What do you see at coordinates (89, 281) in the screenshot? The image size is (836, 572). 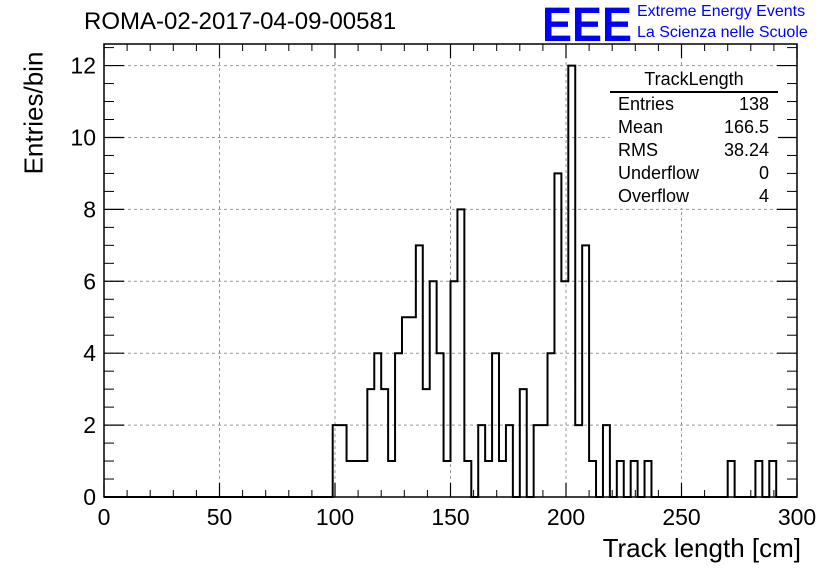 I see `y-tick-label: 6` at bounding box center [89, 281].